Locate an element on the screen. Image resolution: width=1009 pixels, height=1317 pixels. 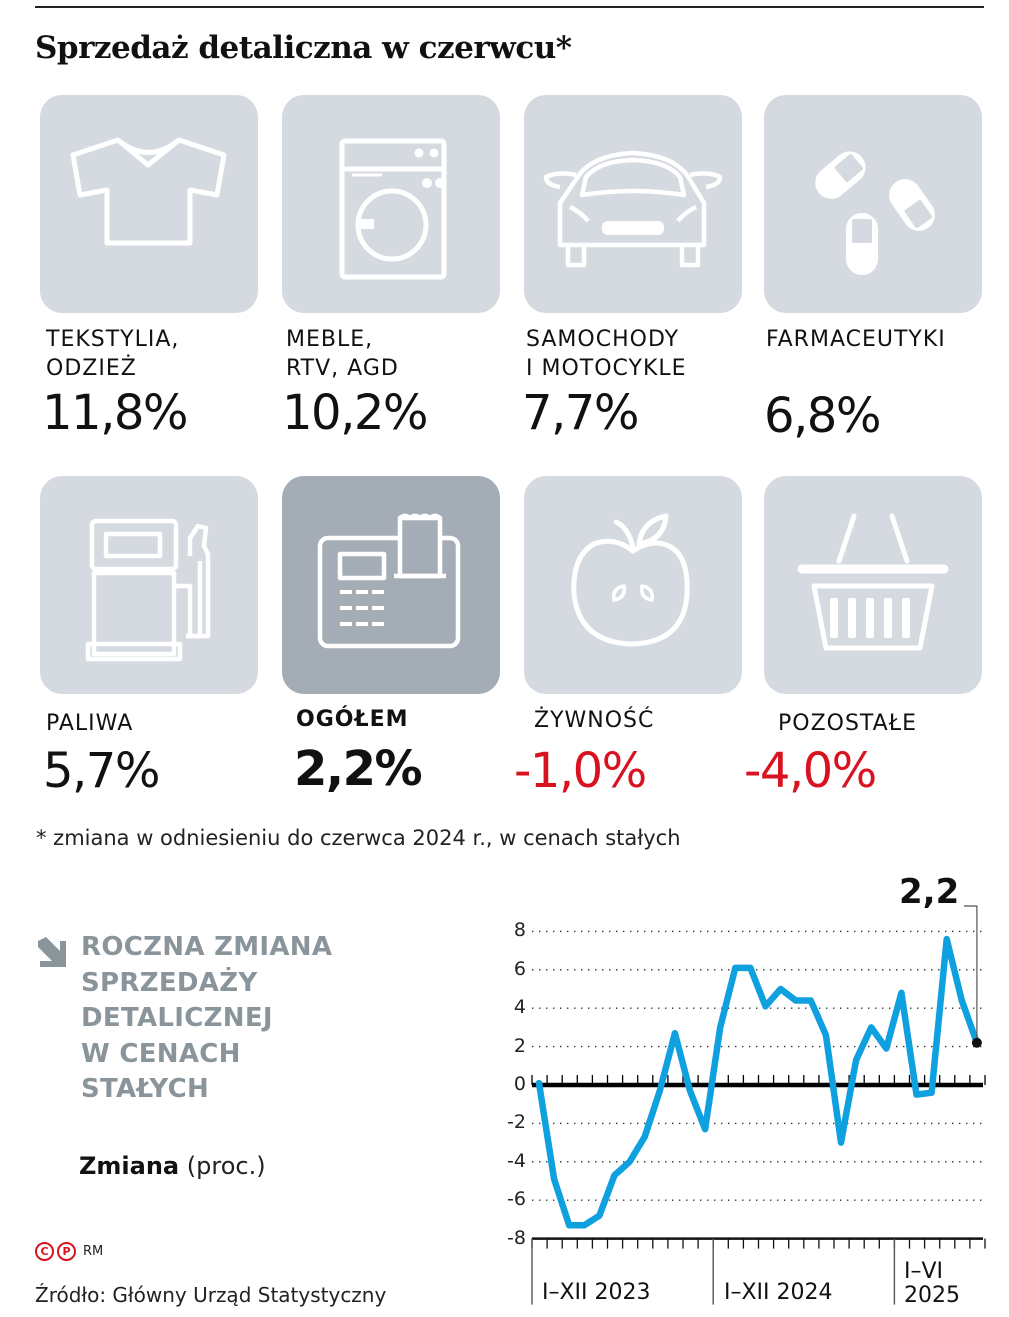
copyright: C P RM is located at coordinates (69, 1251).